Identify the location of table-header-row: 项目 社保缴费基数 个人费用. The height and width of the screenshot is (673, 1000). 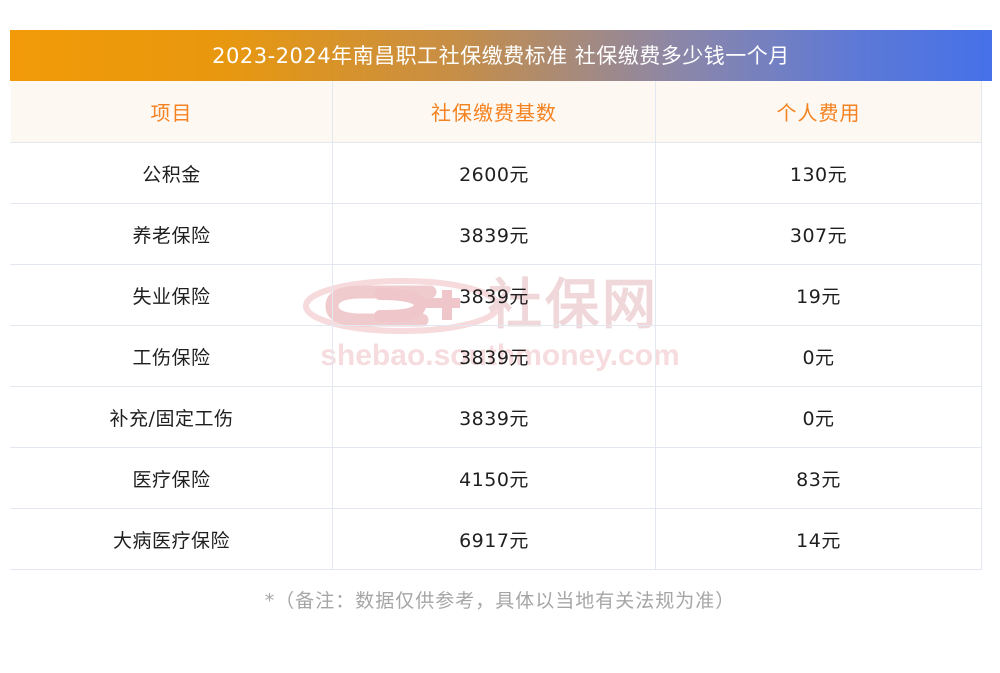
(496, 112).